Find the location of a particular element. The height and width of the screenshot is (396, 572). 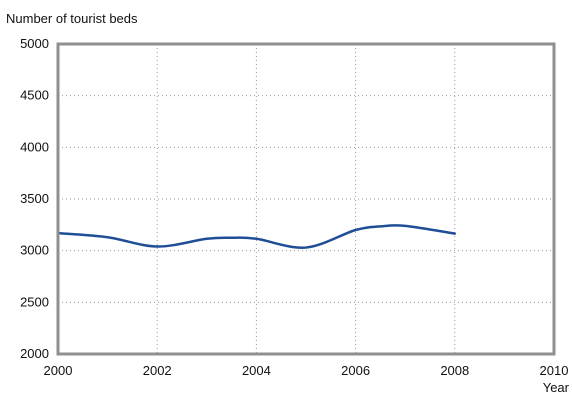

x-tick-label-2008: 2008 is located at coordinates (454, 370).